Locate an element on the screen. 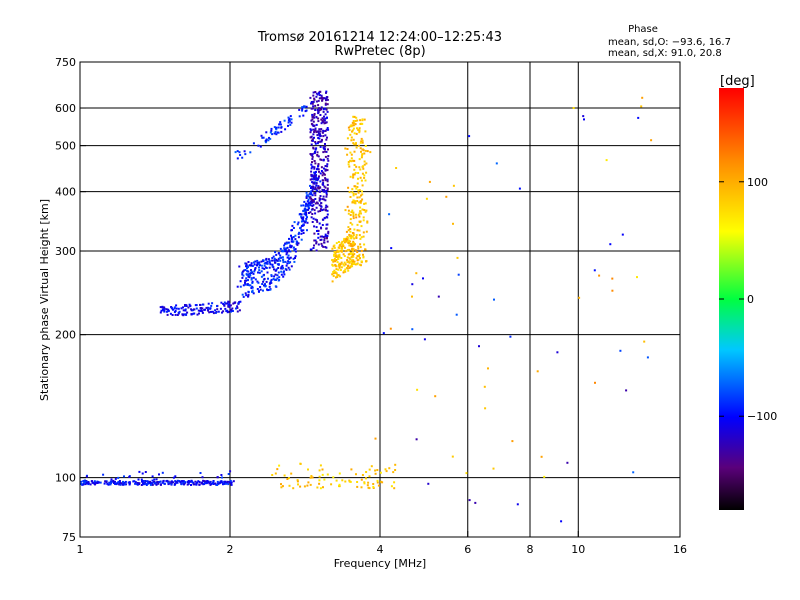 This screenshot has width=800, height=600. series-x-mode-sporadic-e is located at coordinates (334, 476).